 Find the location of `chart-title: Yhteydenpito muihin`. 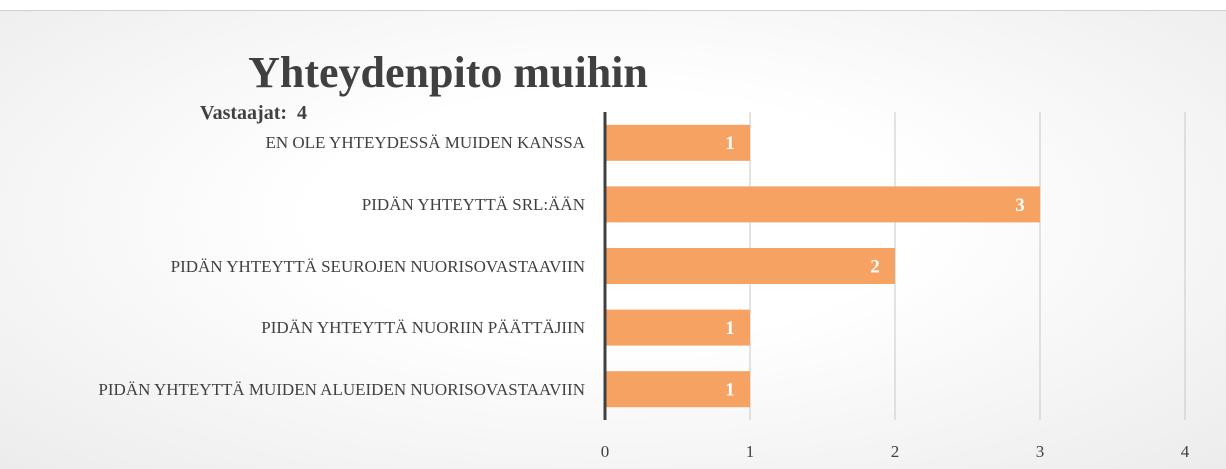

chart-title: Yhteydenpito muihin is located at coordinates (448, 72).